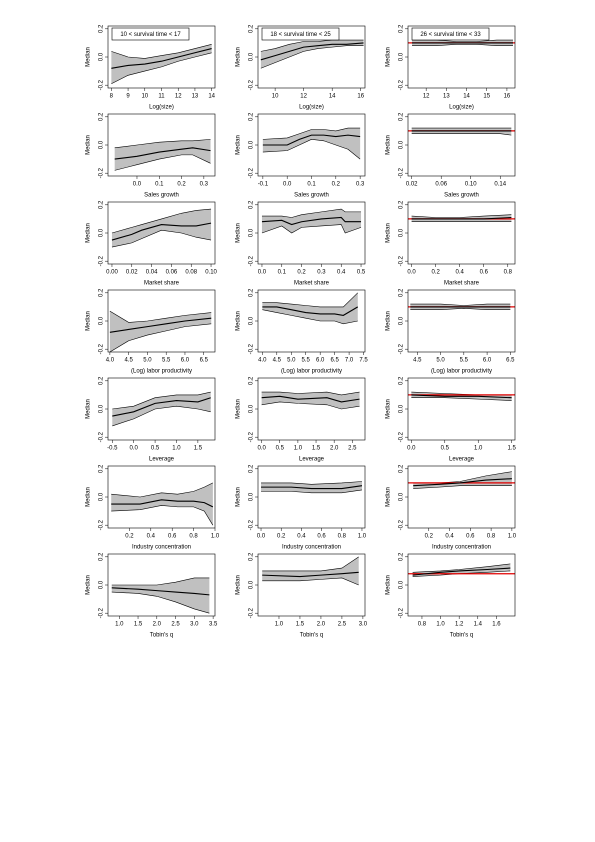 This screenshot has width=595, height=842. I want to click on x-tick-label: 5.5, so click(306, 361).